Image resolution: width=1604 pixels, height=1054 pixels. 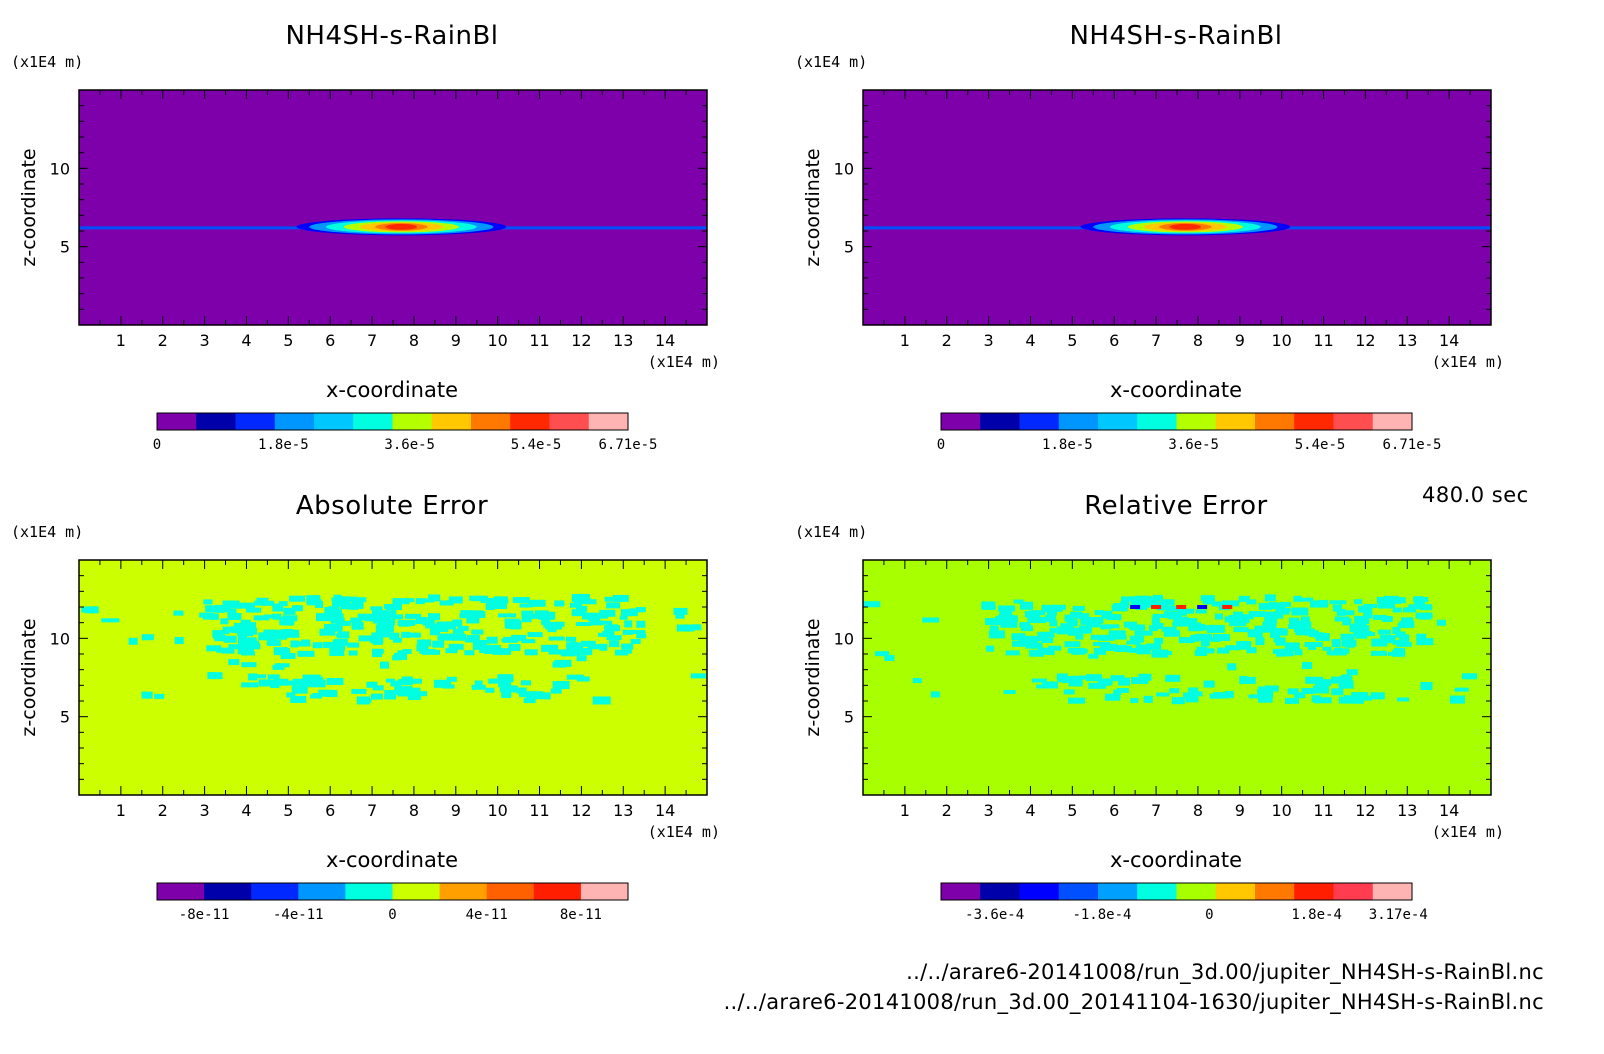 What do you see at coordinates (1176, 506) in the screenshot?
I see `chart-title: Relative Error` at bounding box center [1176, 506].